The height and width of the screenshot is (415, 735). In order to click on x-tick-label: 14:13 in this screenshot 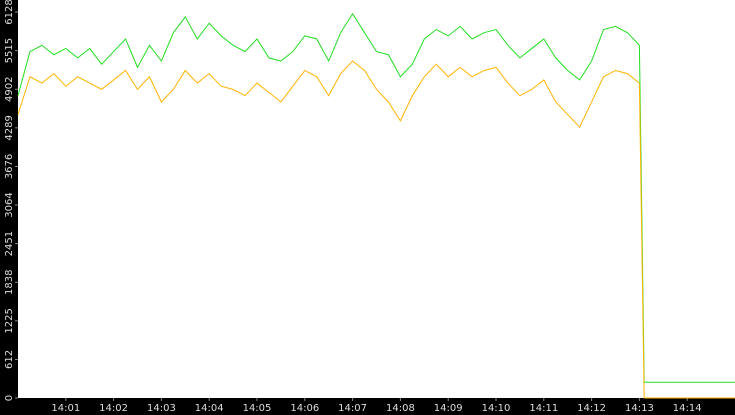, I will do `click(639, 408)`.